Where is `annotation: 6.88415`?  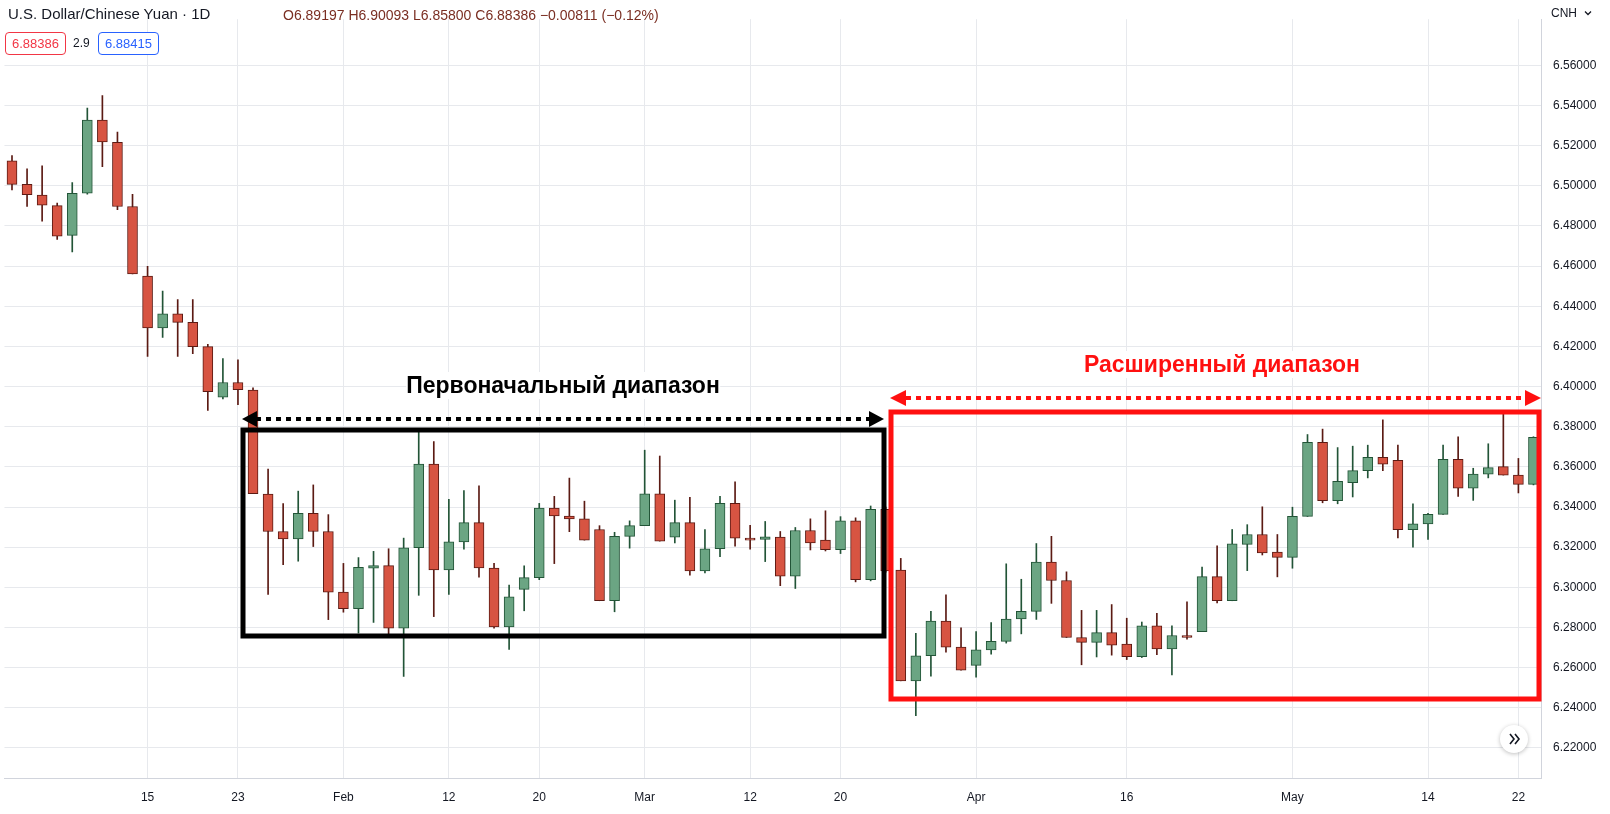 annotation: 6.88415 is located at coordinates (128, 43).